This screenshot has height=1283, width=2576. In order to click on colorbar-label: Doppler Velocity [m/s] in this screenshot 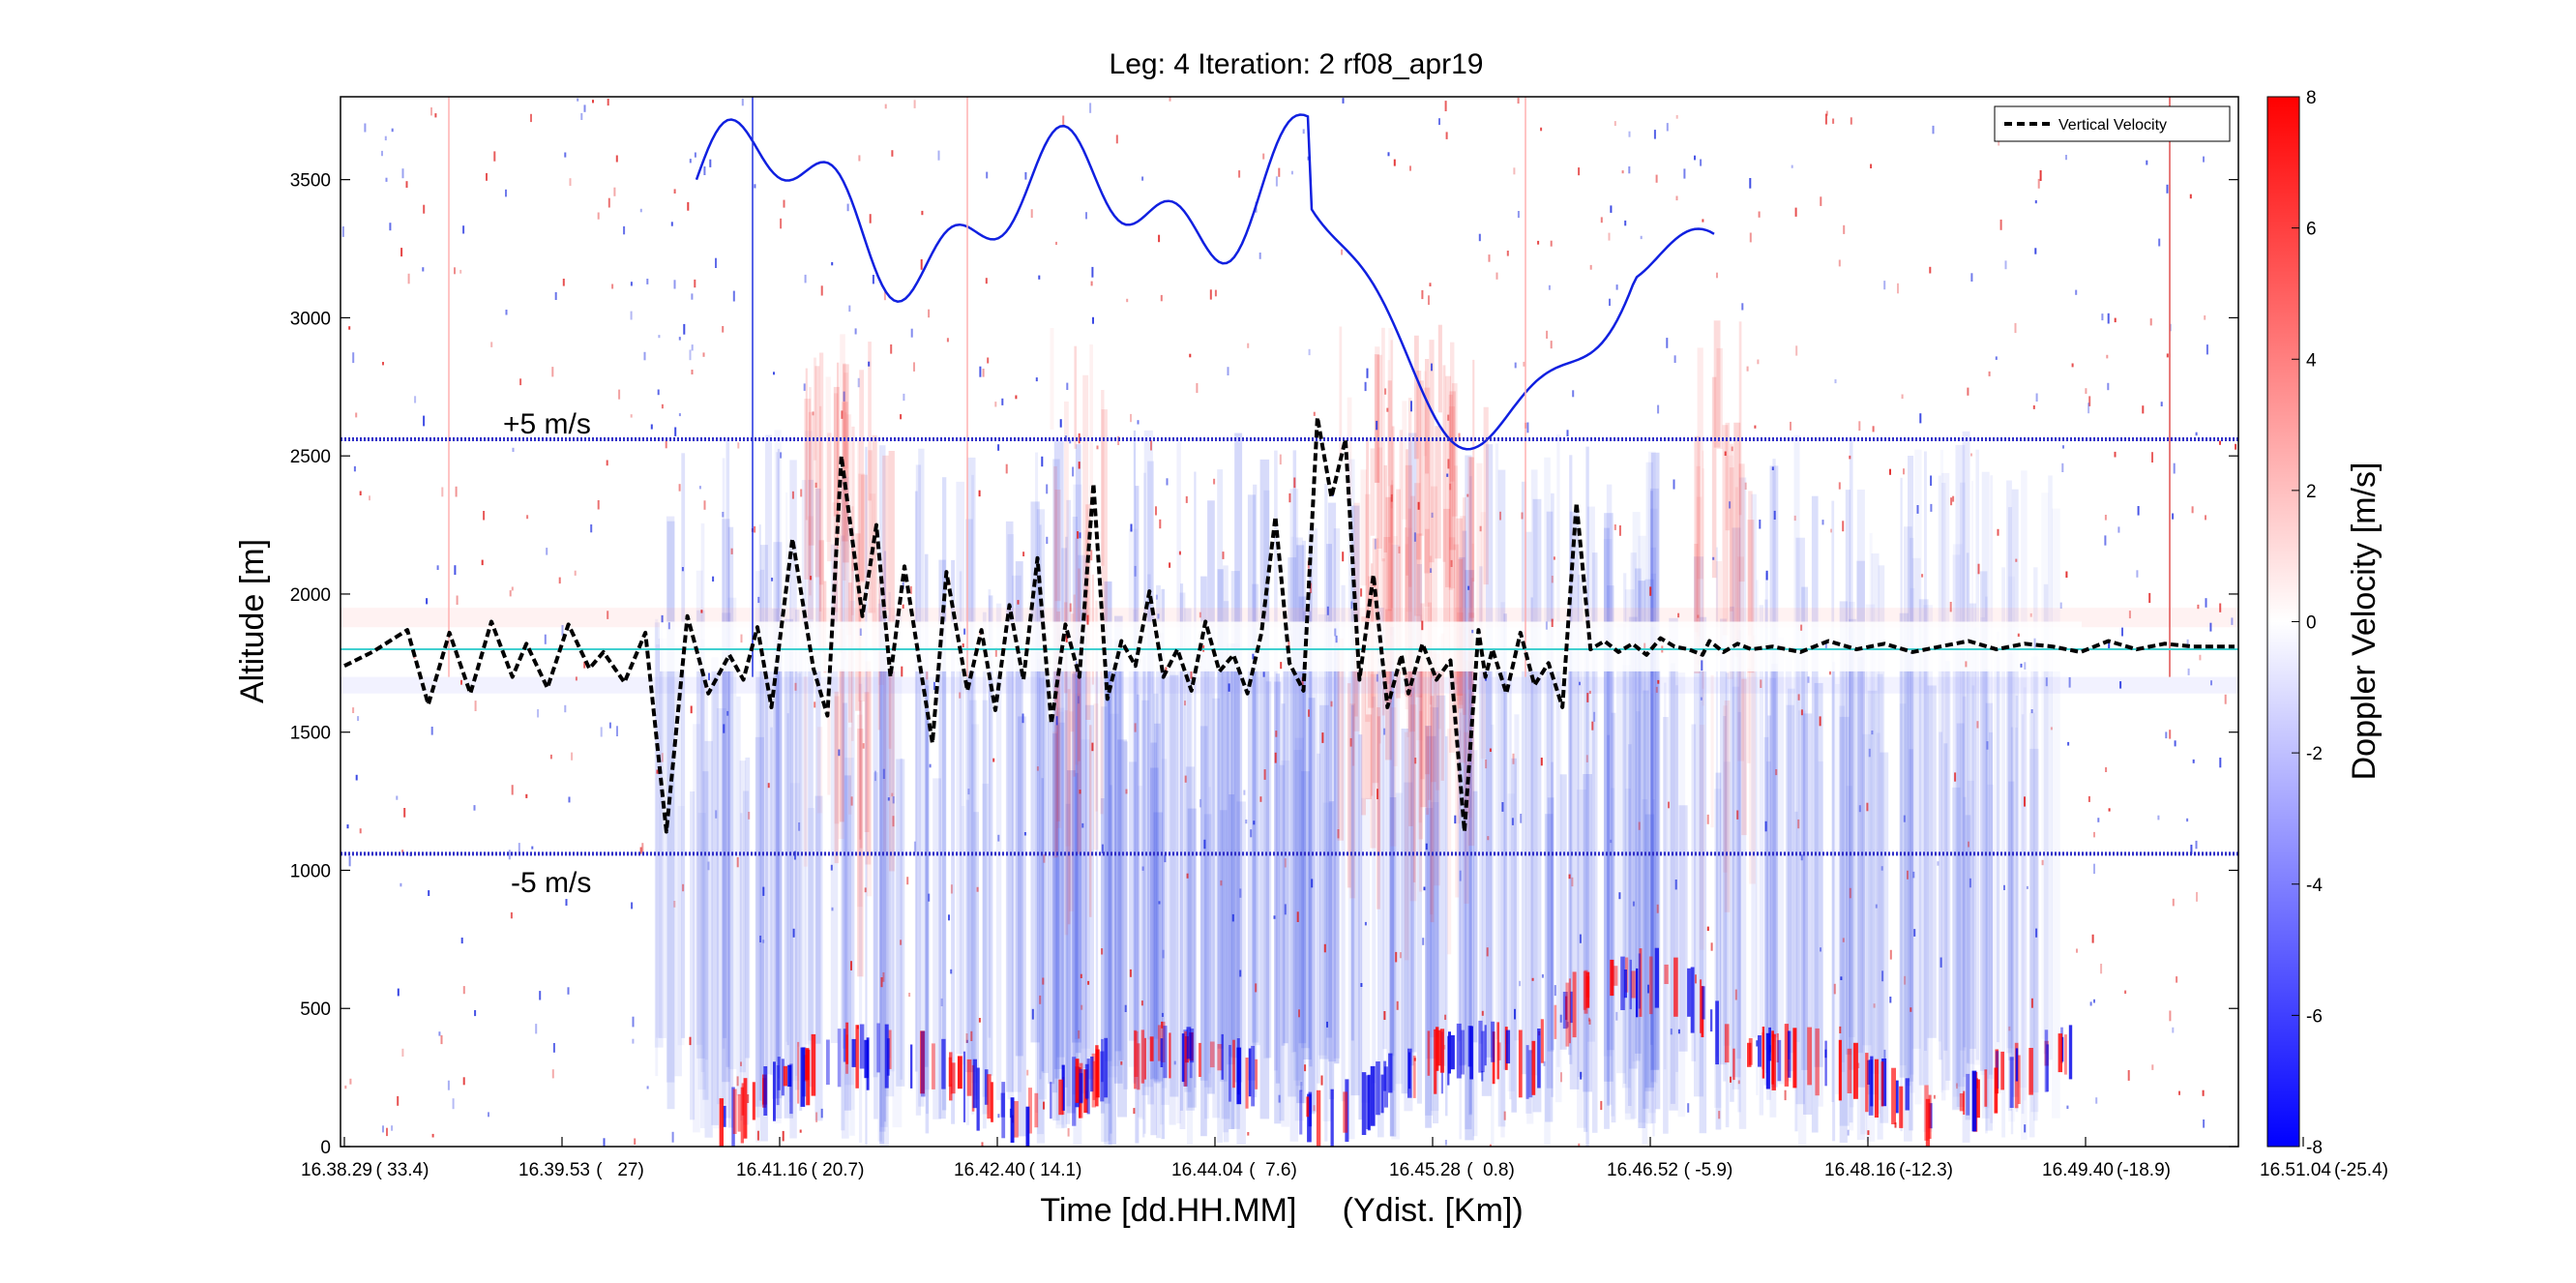, I will do `click(2364, 621)`.